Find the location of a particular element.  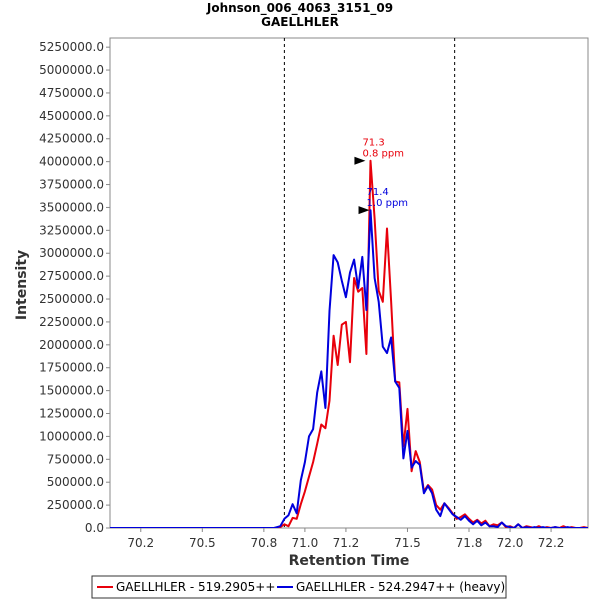

y-tick-label: 250000.0 is located at coordinates (75, 505).